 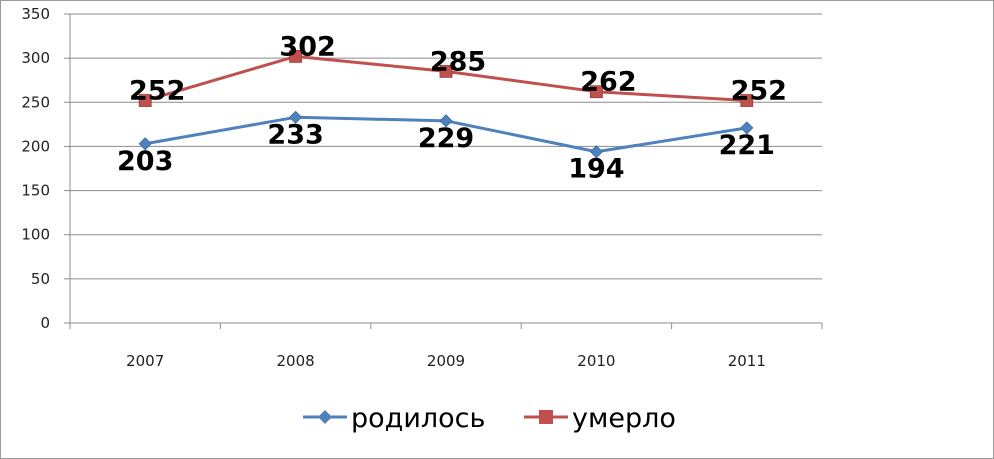 I want to click on marker-rodilos-2009, so click(x=446, y=121).